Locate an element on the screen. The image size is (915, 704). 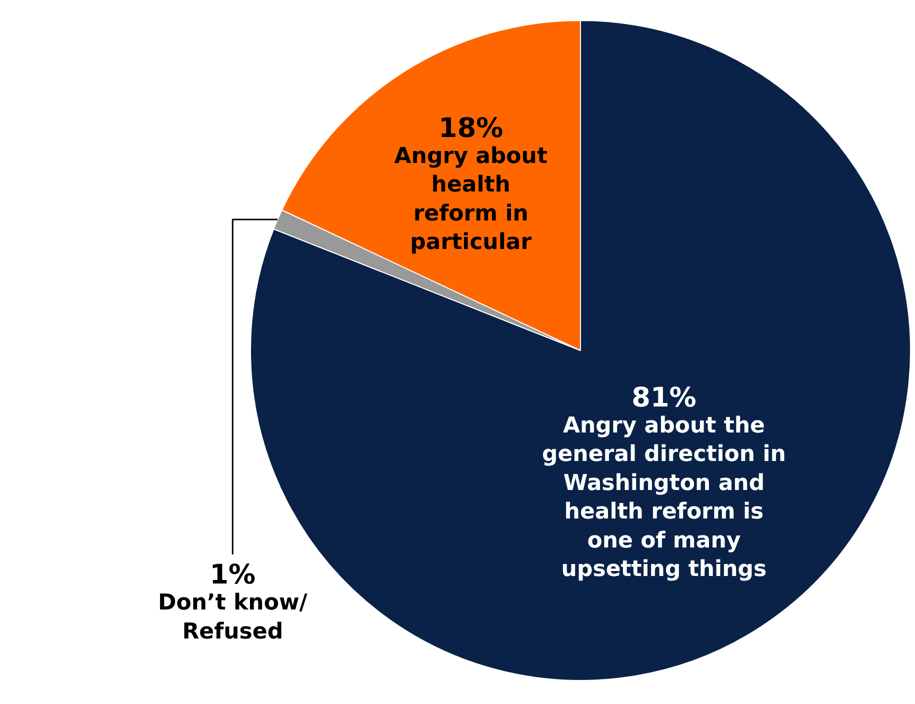
slice-label: Angry about the general direction in Washington and health reform is one of many upsetting things is located at coordinates (664, 497).